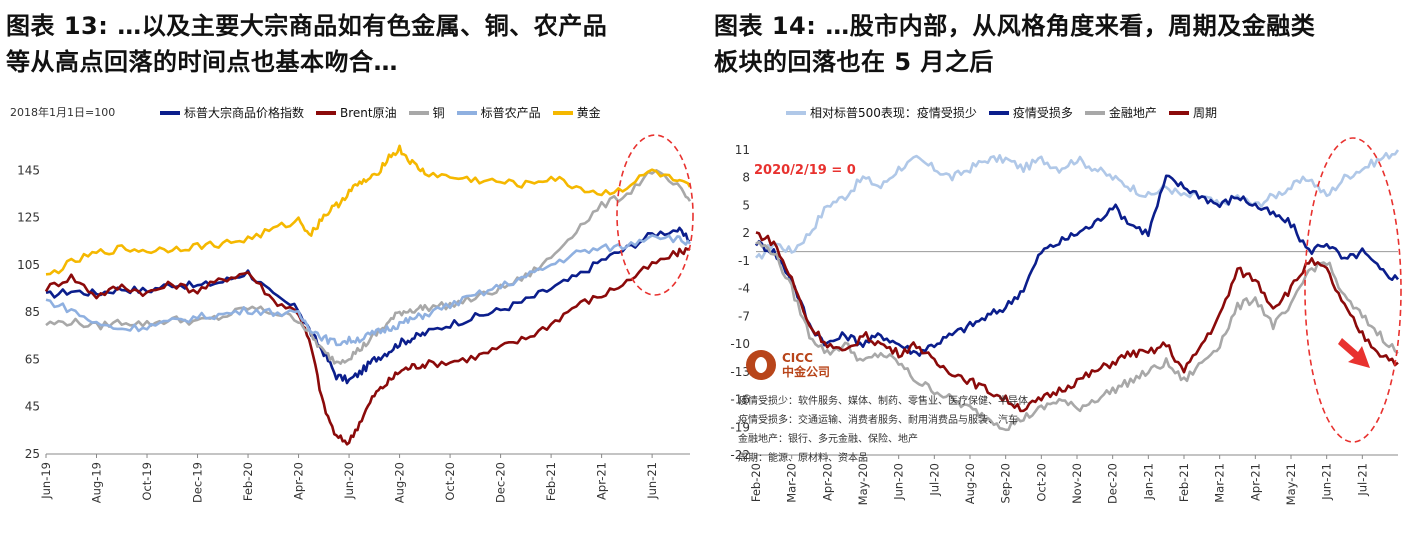  What do you see at coordinates (63, 112) in the screenshot?
I see `left-base-note: 2018年1月1日=100` at bounding box center [63, 112].